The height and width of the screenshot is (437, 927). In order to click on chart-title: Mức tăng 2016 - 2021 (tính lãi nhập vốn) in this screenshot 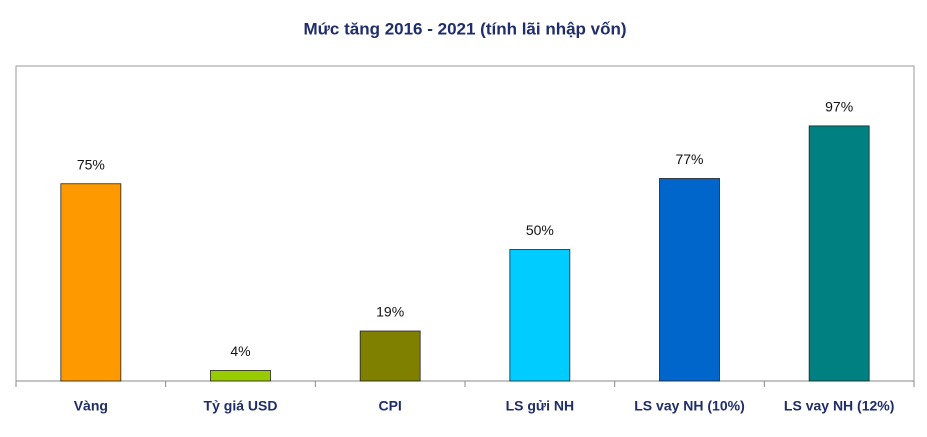, I will do `click(464, 28)`.